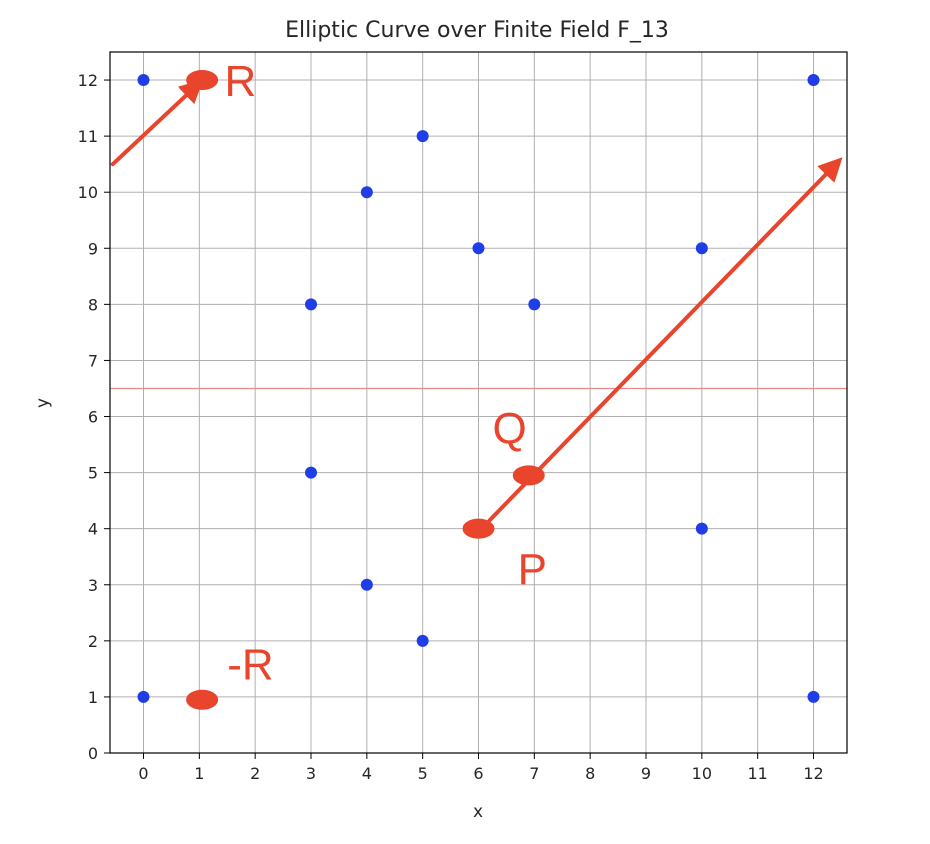 Image resolution: width=930 pixels, height=844 pixels. I want to click on annotation-label: R, so click(240, 81).